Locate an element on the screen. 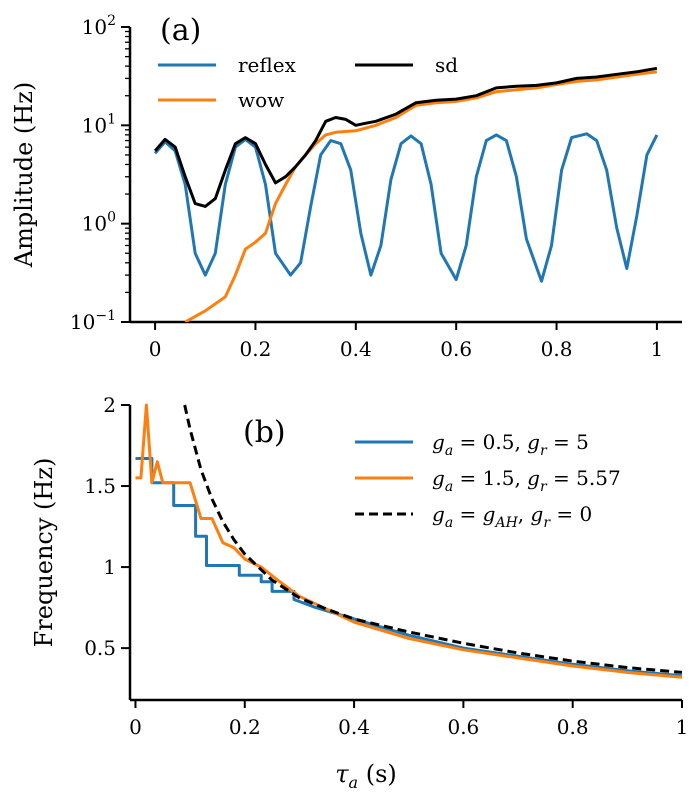  y-tick-exponent: 2 is located at coordinates (111, 21).